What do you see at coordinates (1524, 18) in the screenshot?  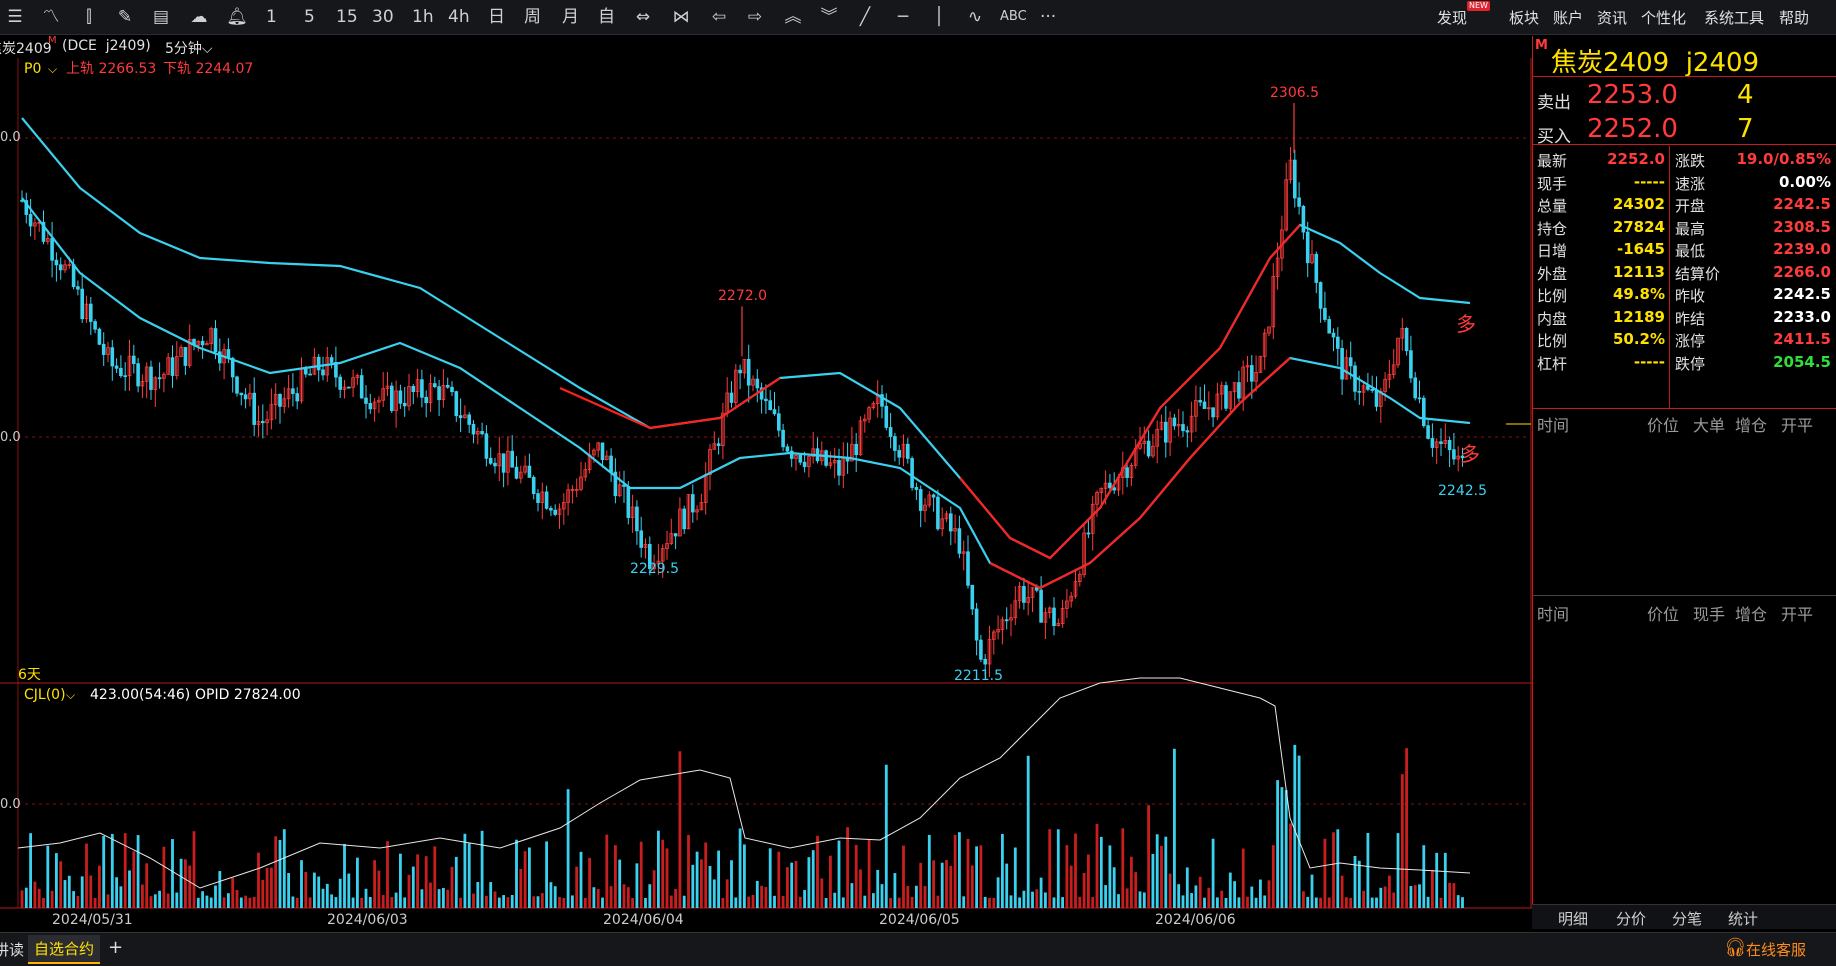 I see `menu-sector: 板块` at bounding box center [1524, 18].